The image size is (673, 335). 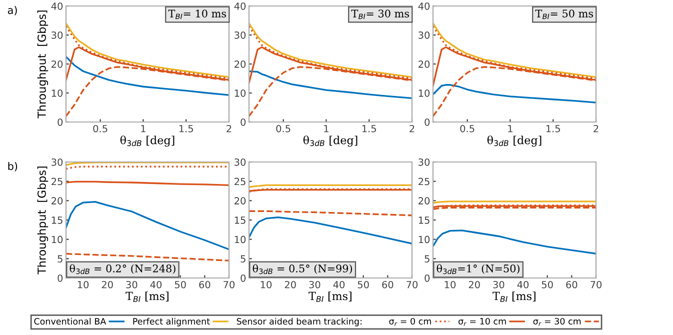 What do you see at coordinates (299, 322) in the screenshot?
I see `legend-title: Sensor aided beam tracking:` at bounding box center [299, 322].